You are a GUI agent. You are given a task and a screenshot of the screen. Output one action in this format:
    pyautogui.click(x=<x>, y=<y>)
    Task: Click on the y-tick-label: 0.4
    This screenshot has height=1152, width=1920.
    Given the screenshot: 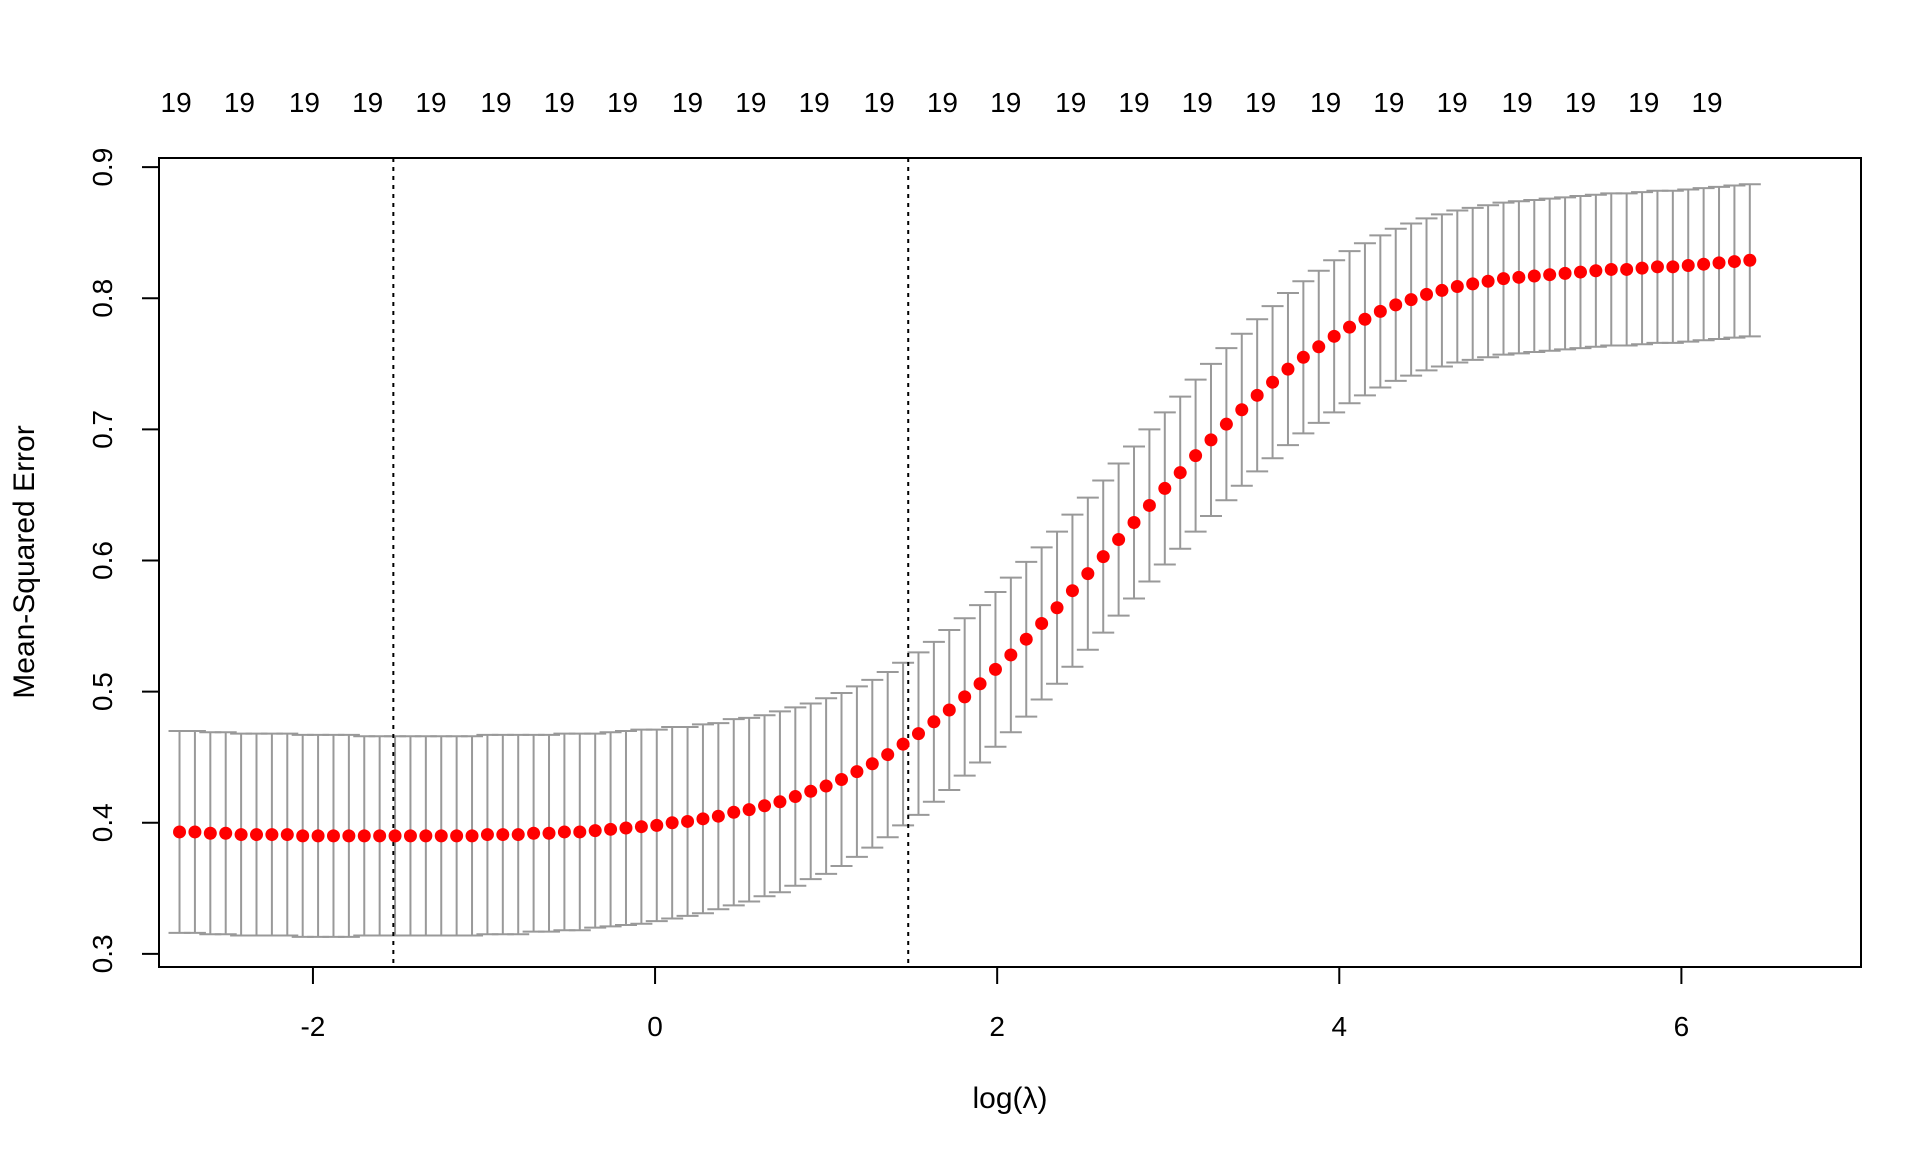 What is the action you would take?
    pyautogui.click(x=102, y=822)
    